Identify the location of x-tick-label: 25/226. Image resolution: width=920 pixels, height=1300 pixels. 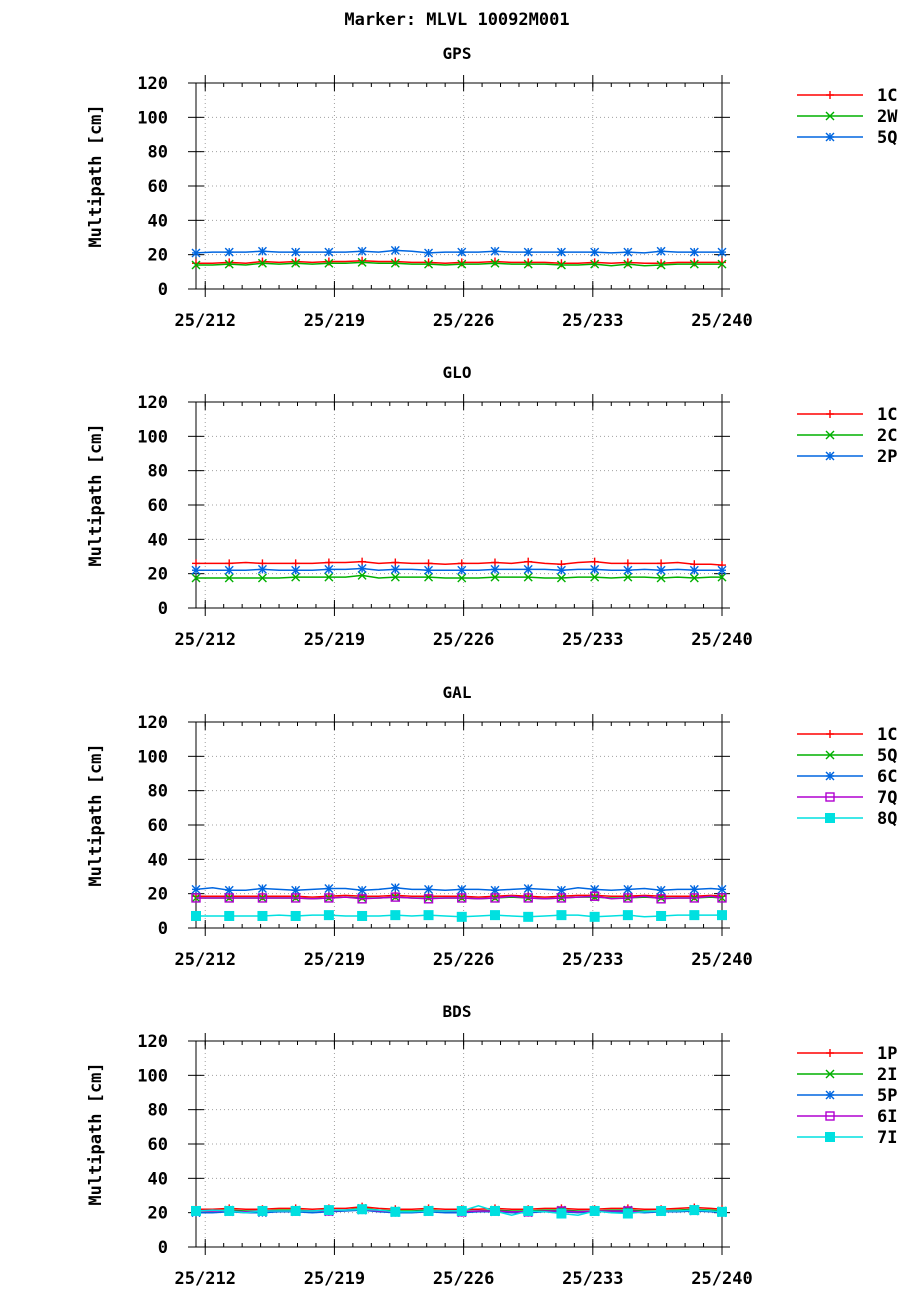
(463, 640).